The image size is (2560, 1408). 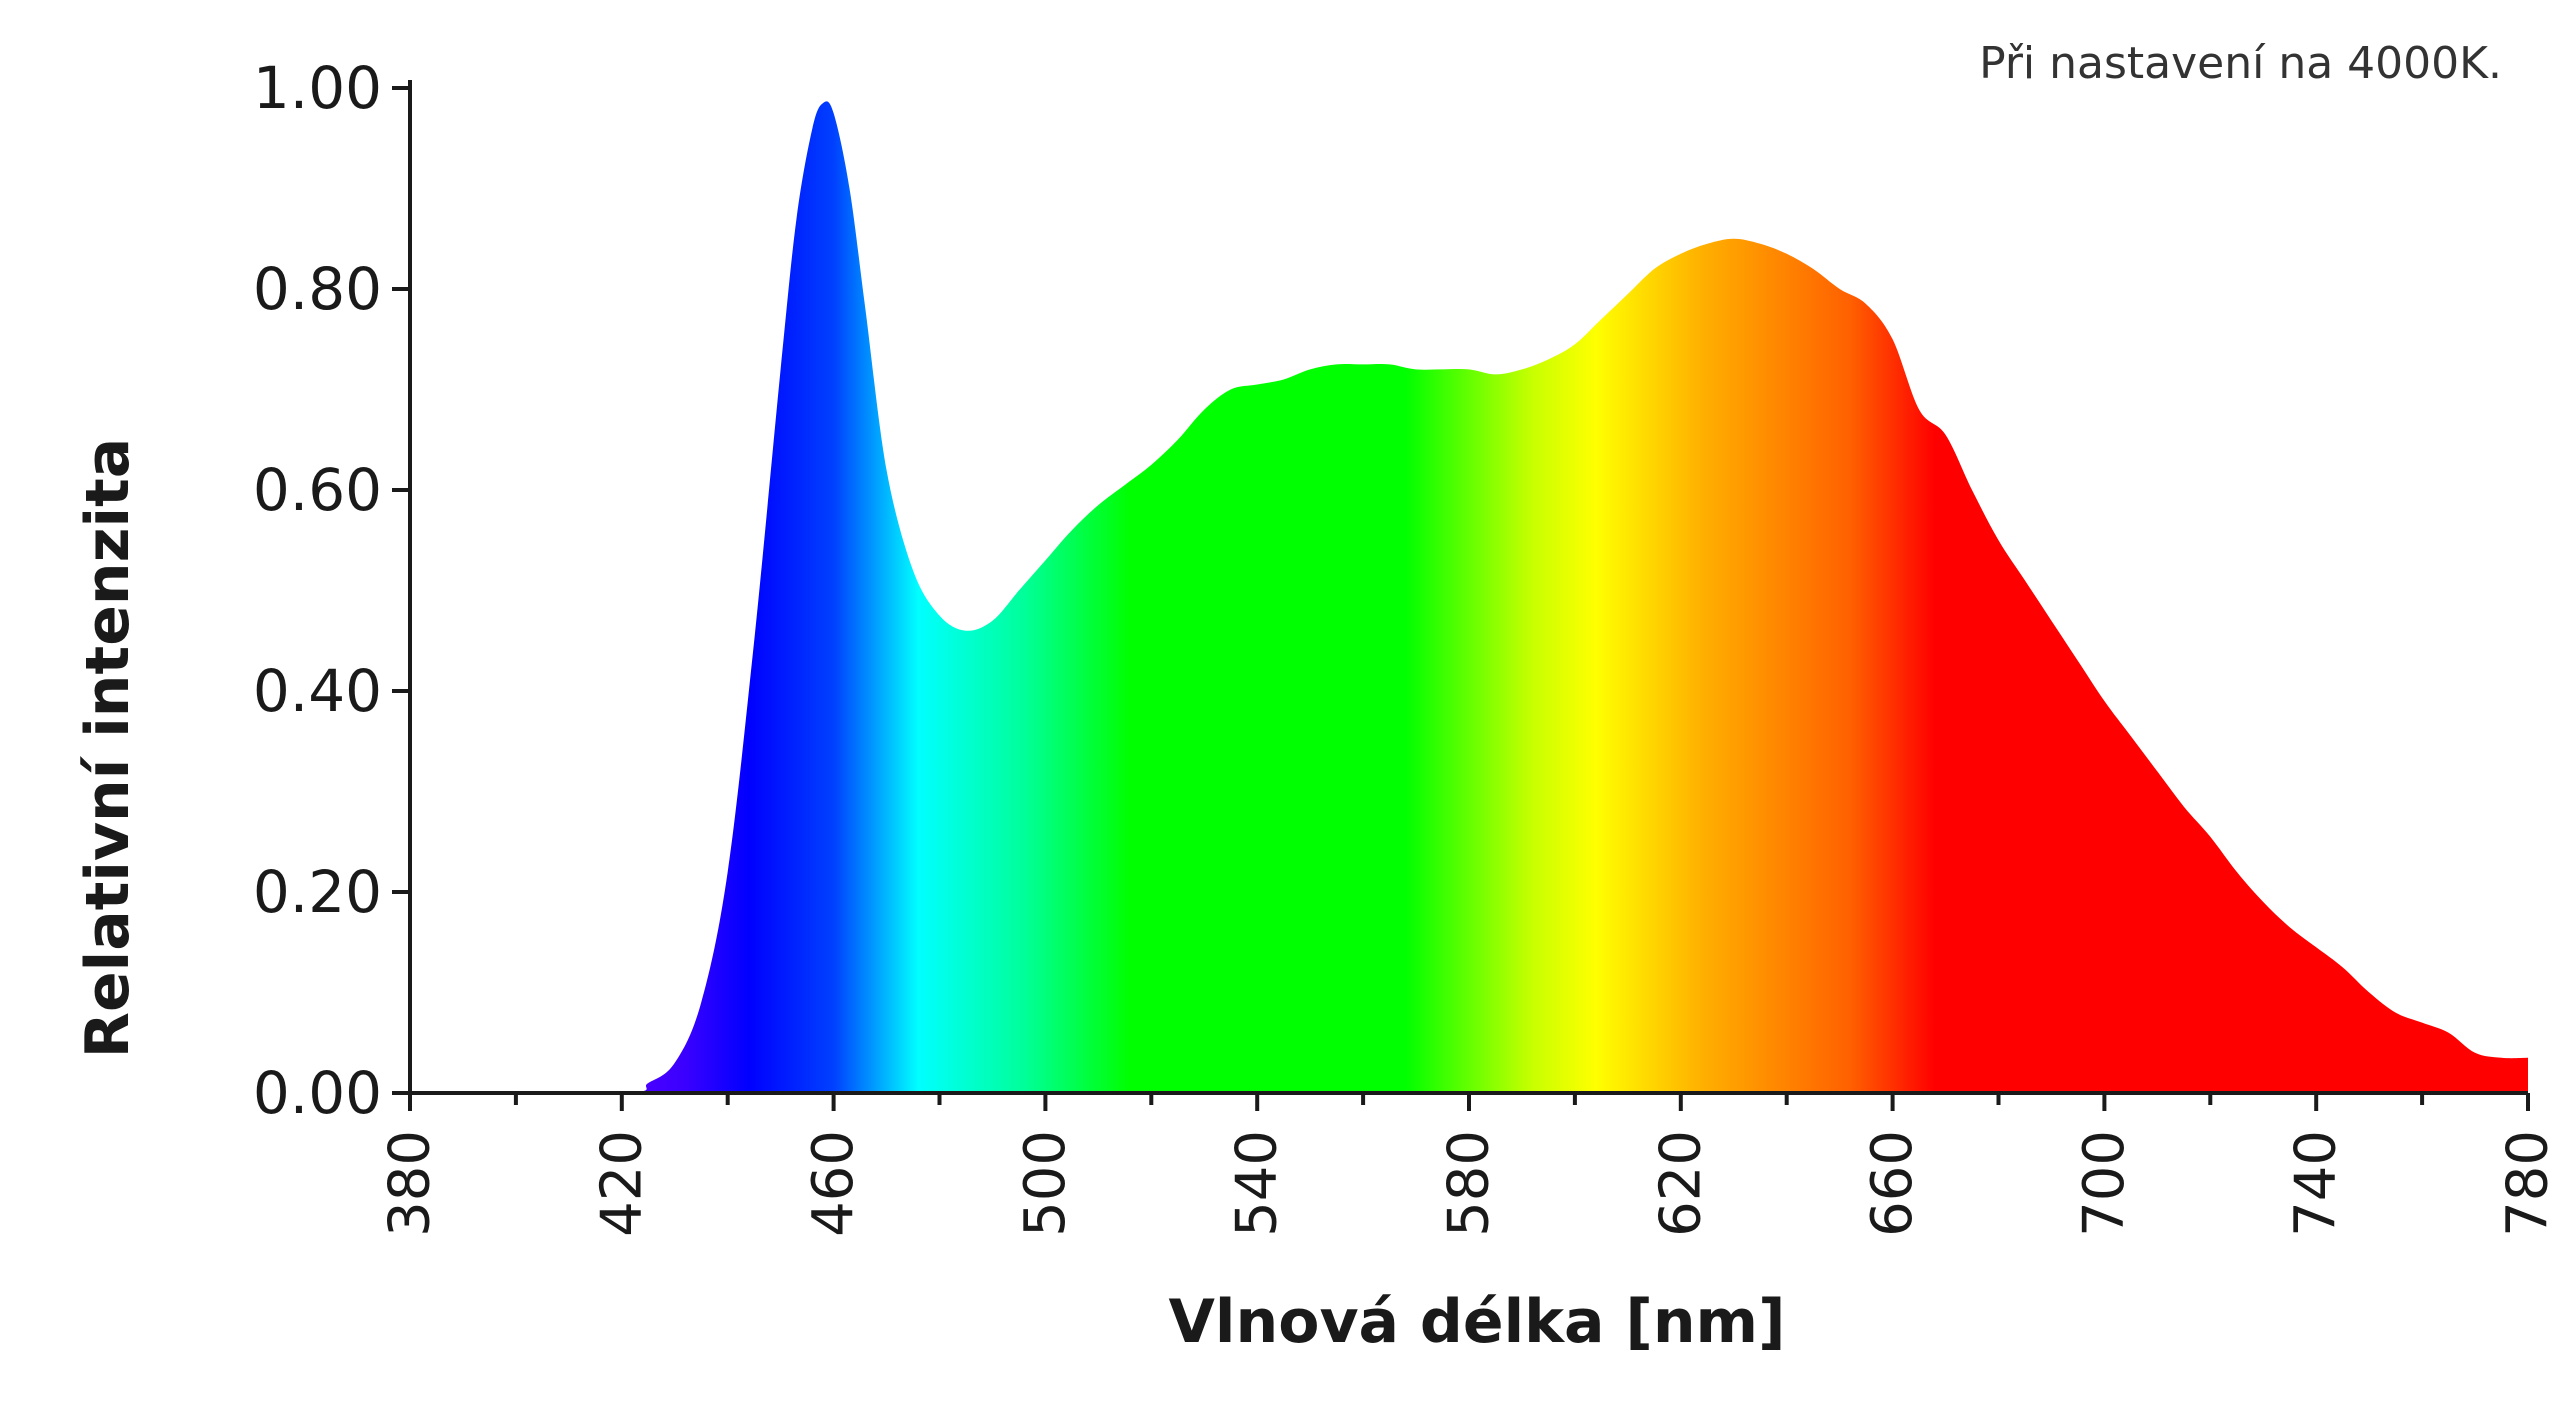 I want to click on y-axis-ticks: 0.00 0.20 0.40 0.60 0.80 1.00, so click(x=331, y=590).